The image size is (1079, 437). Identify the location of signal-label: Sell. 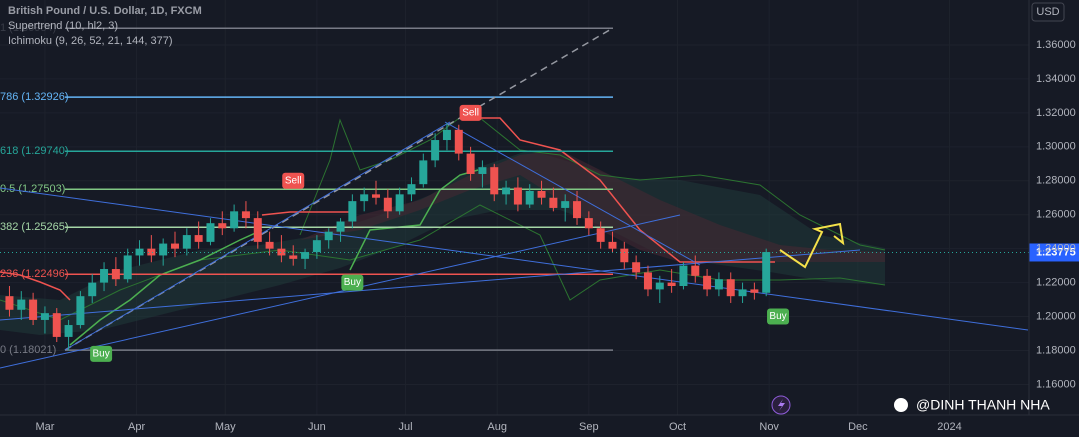
(470, 113).